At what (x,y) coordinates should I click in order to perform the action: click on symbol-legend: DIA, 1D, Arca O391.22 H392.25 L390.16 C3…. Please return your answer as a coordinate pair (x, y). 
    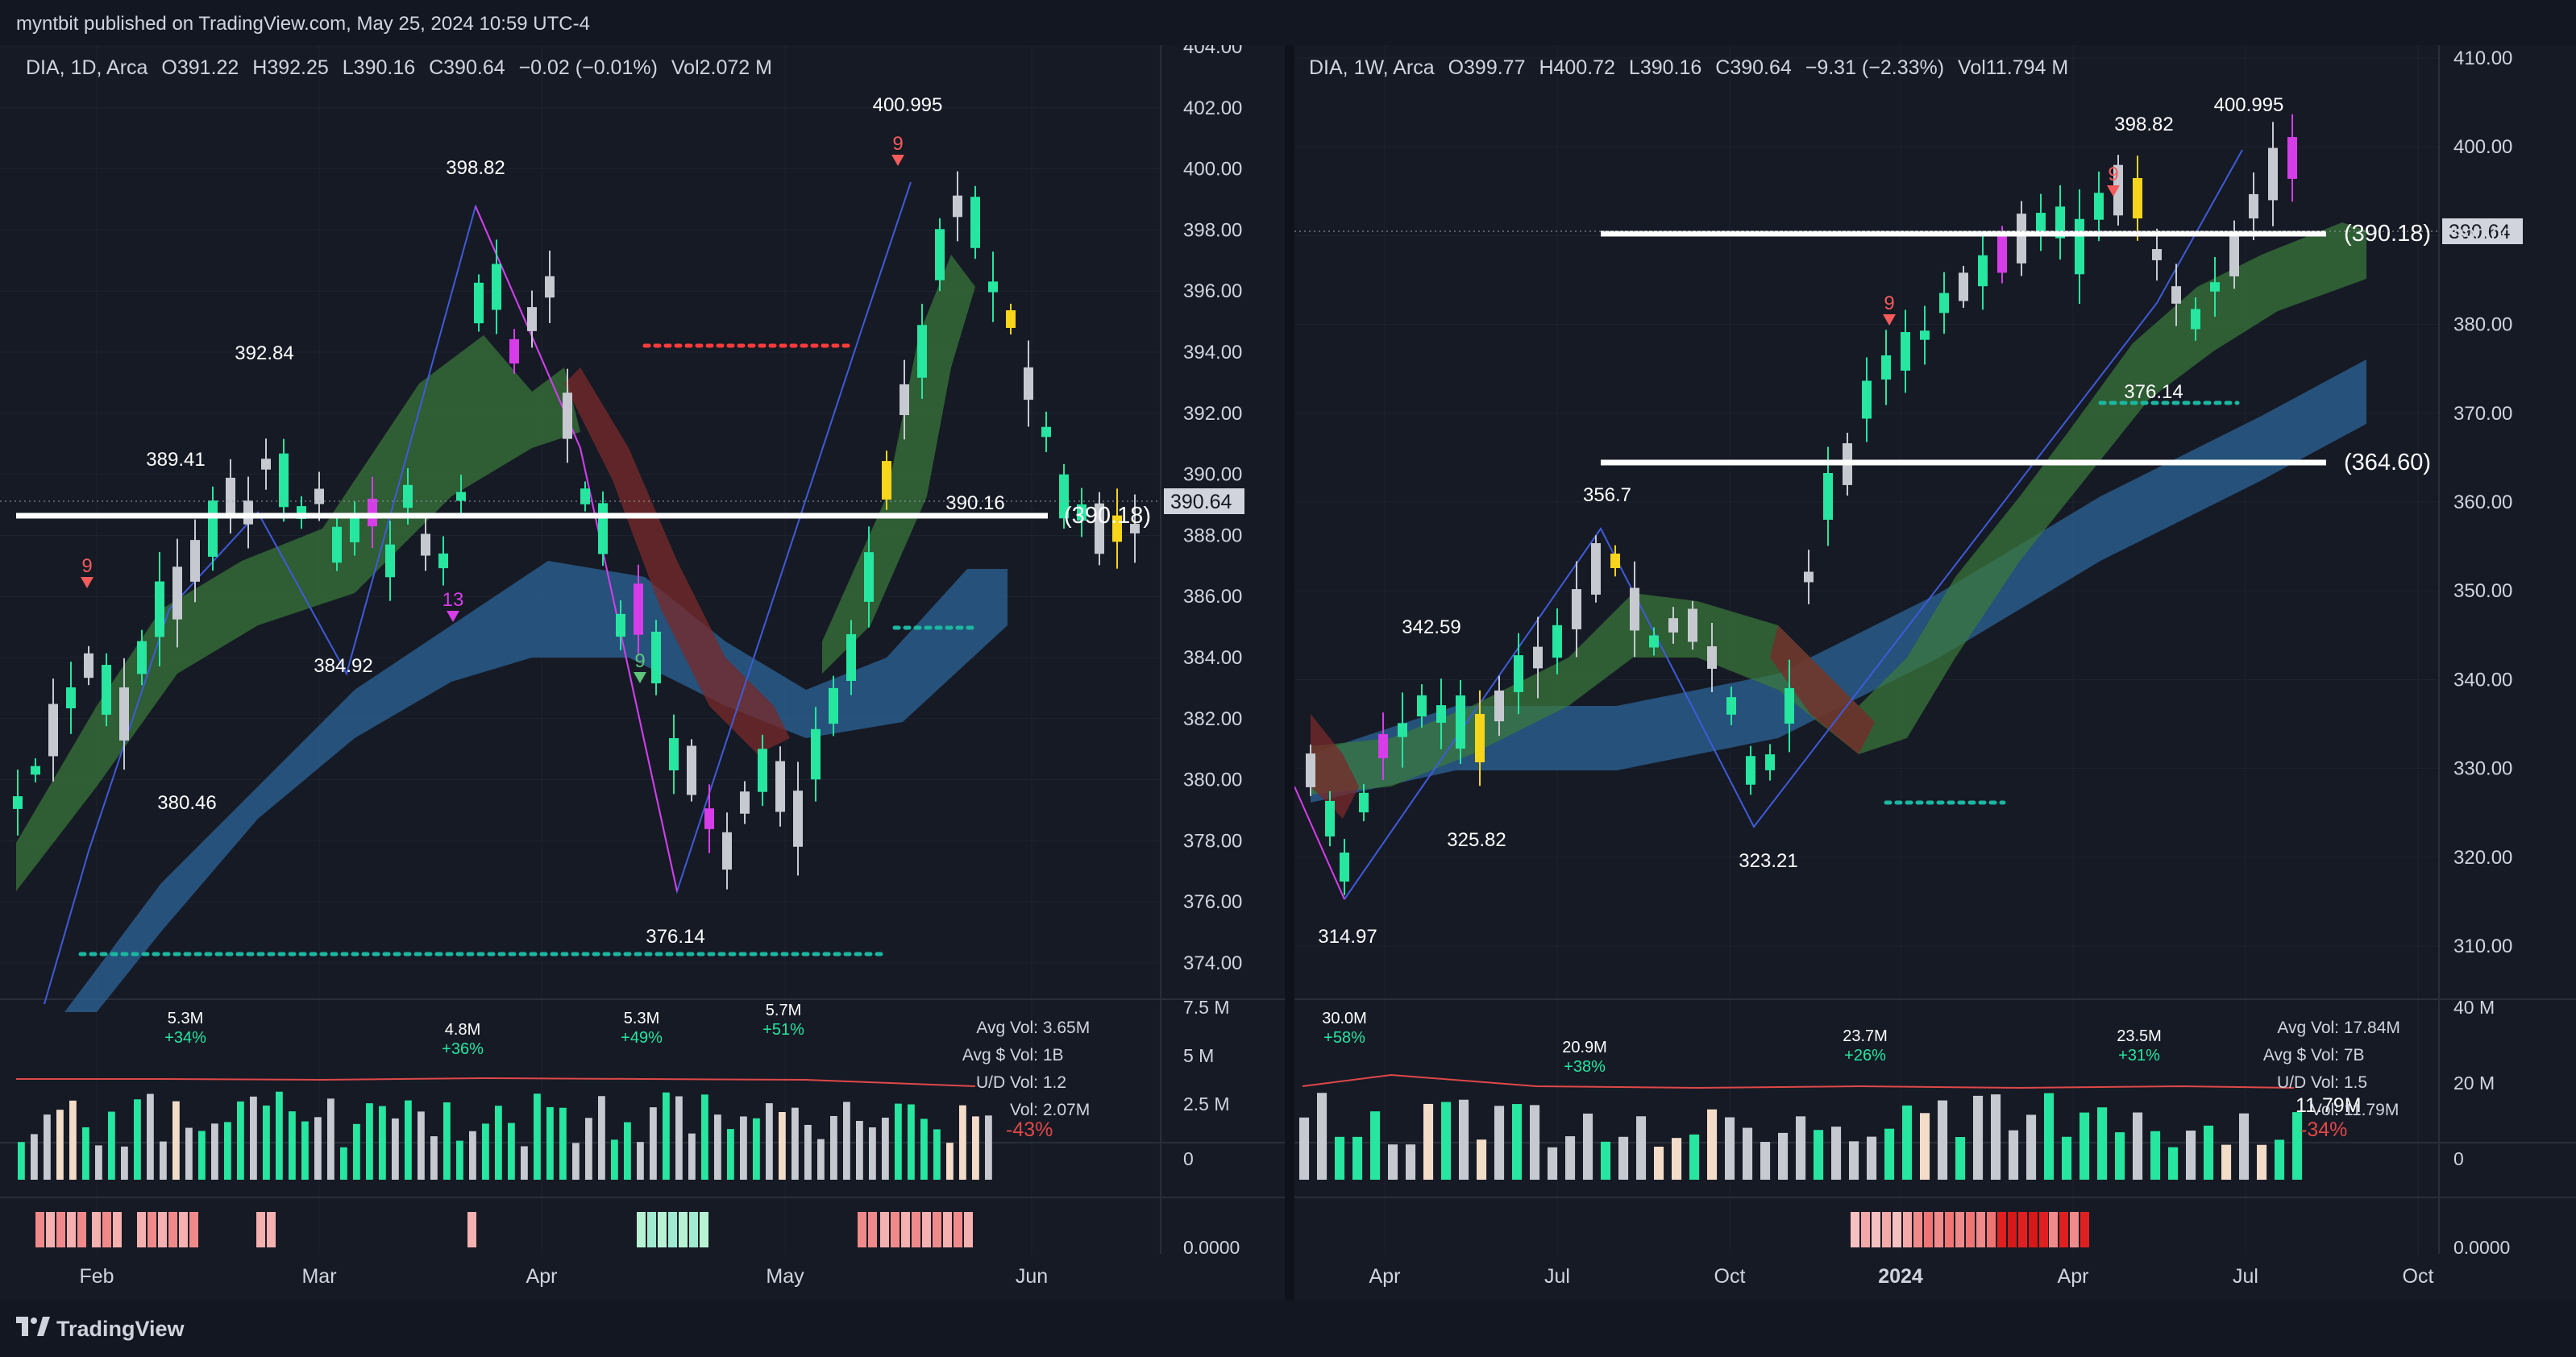
    Looking at the image, I should click on (399, 67).